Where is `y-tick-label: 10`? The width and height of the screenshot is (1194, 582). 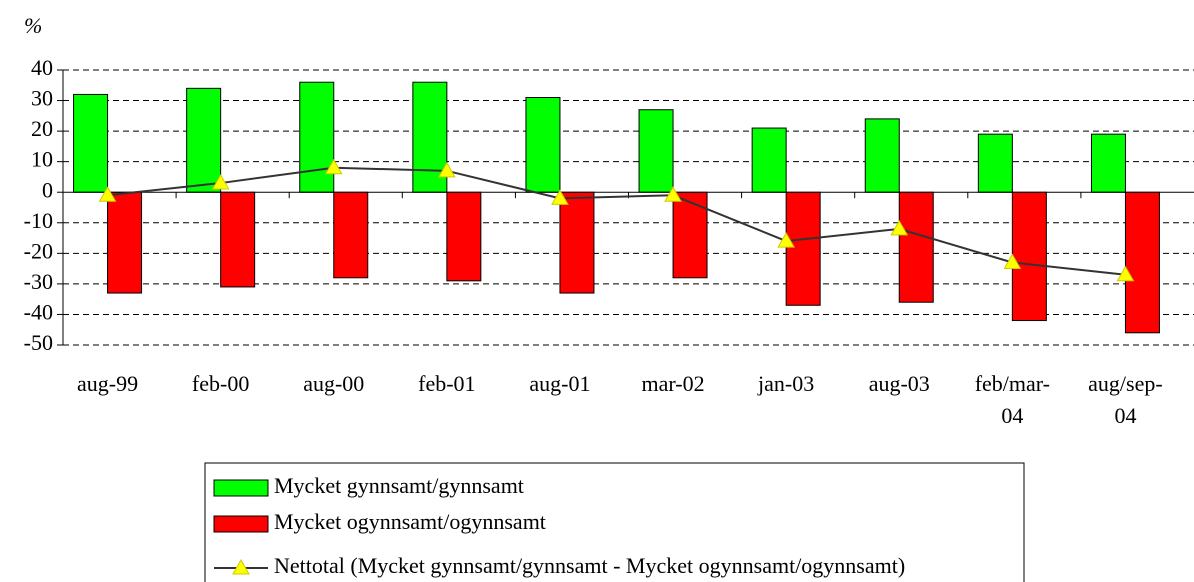
y-tick-label: 10 is located at coordinates (42, 159).